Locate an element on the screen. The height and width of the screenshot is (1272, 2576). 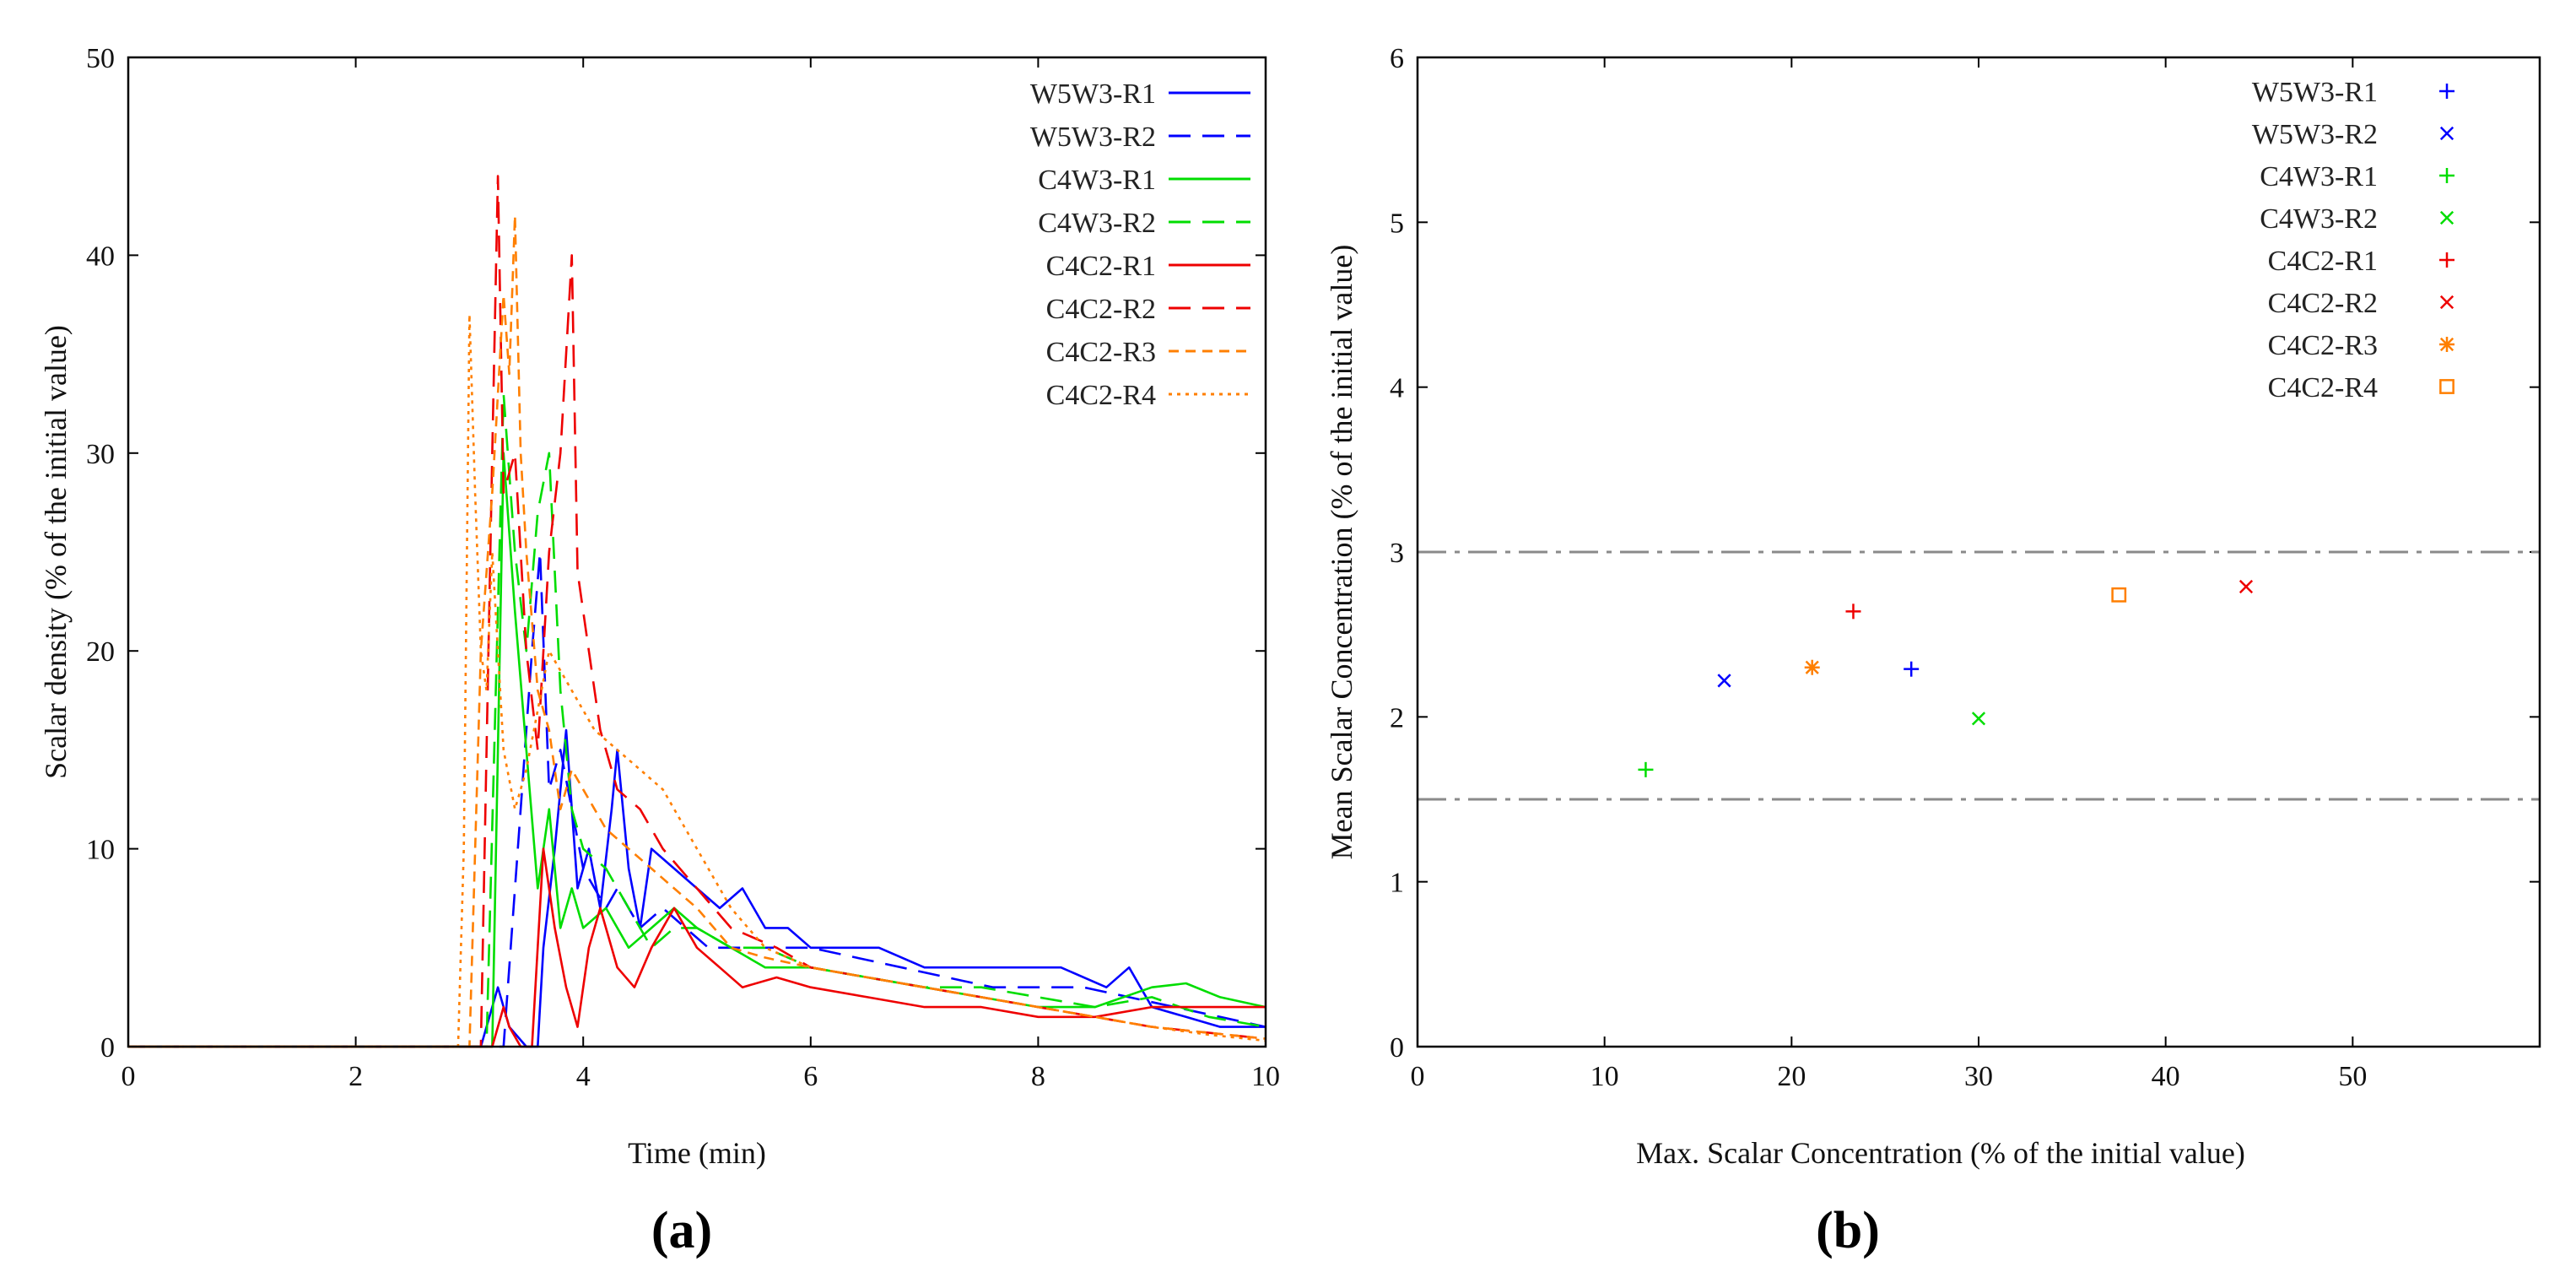
chart-a-panel-label: (a) is located at coordinates (681, 1230).